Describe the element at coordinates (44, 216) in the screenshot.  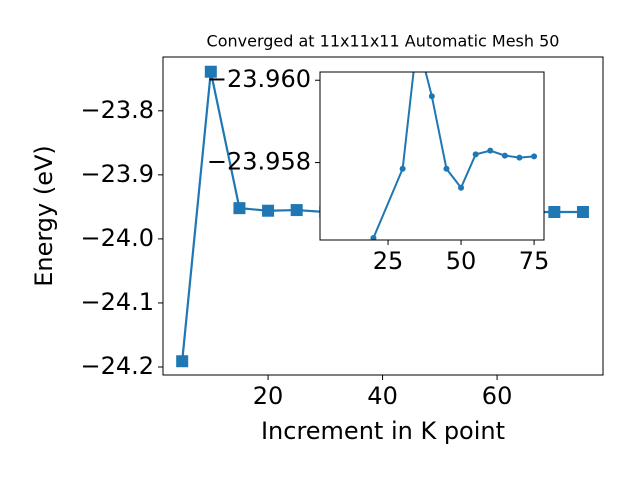
I see `y-axis-label: Energy (eV)` at that location.